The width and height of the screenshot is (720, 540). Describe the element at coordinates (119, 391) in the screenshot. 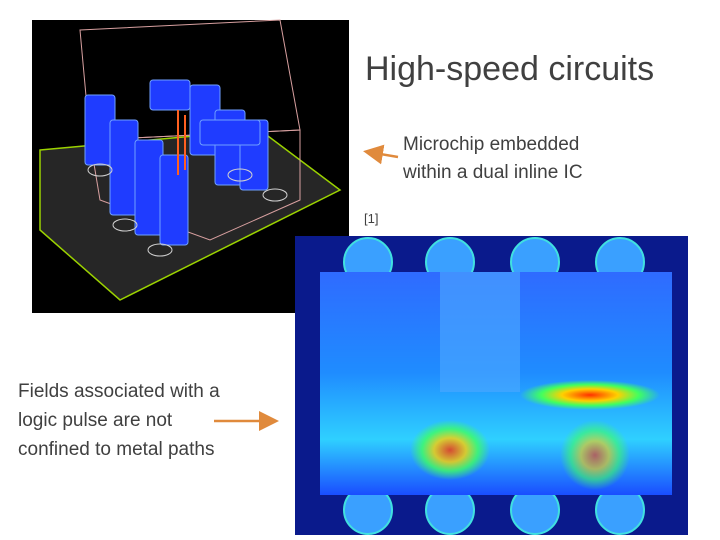

I see `field-caption-line: Fields associated with a` at that location.